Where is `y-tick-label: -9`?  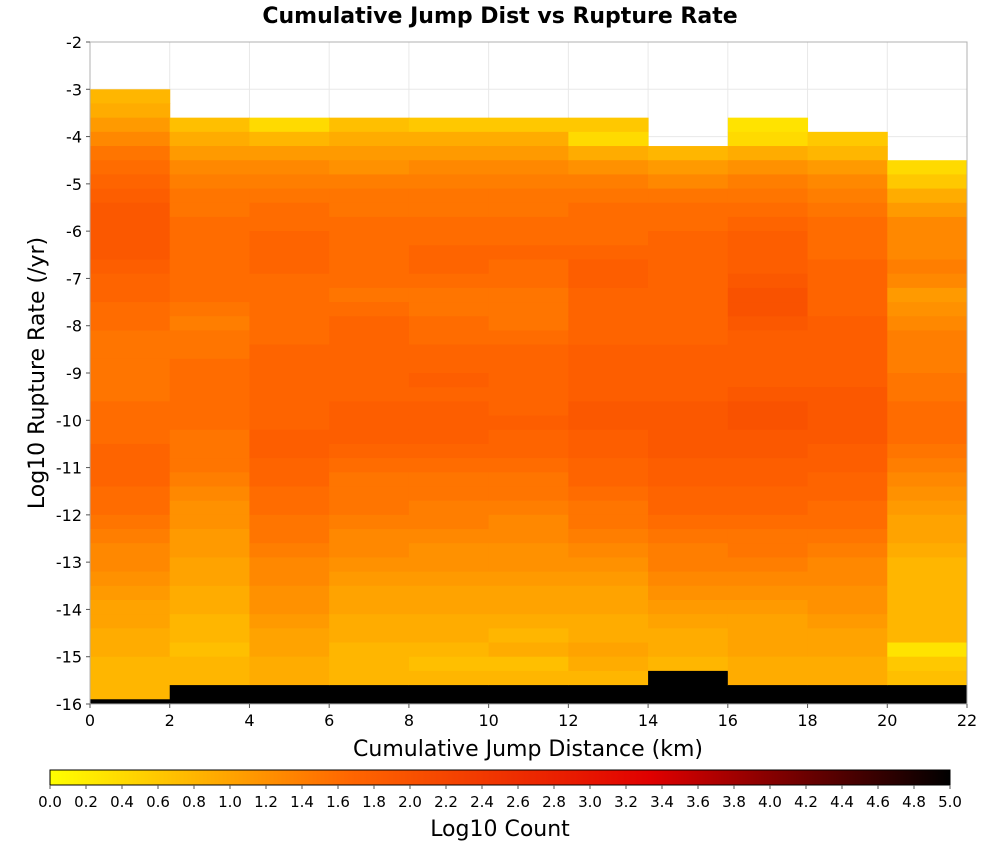
y-tick-label: -9 is located at coordinates (74, 373).